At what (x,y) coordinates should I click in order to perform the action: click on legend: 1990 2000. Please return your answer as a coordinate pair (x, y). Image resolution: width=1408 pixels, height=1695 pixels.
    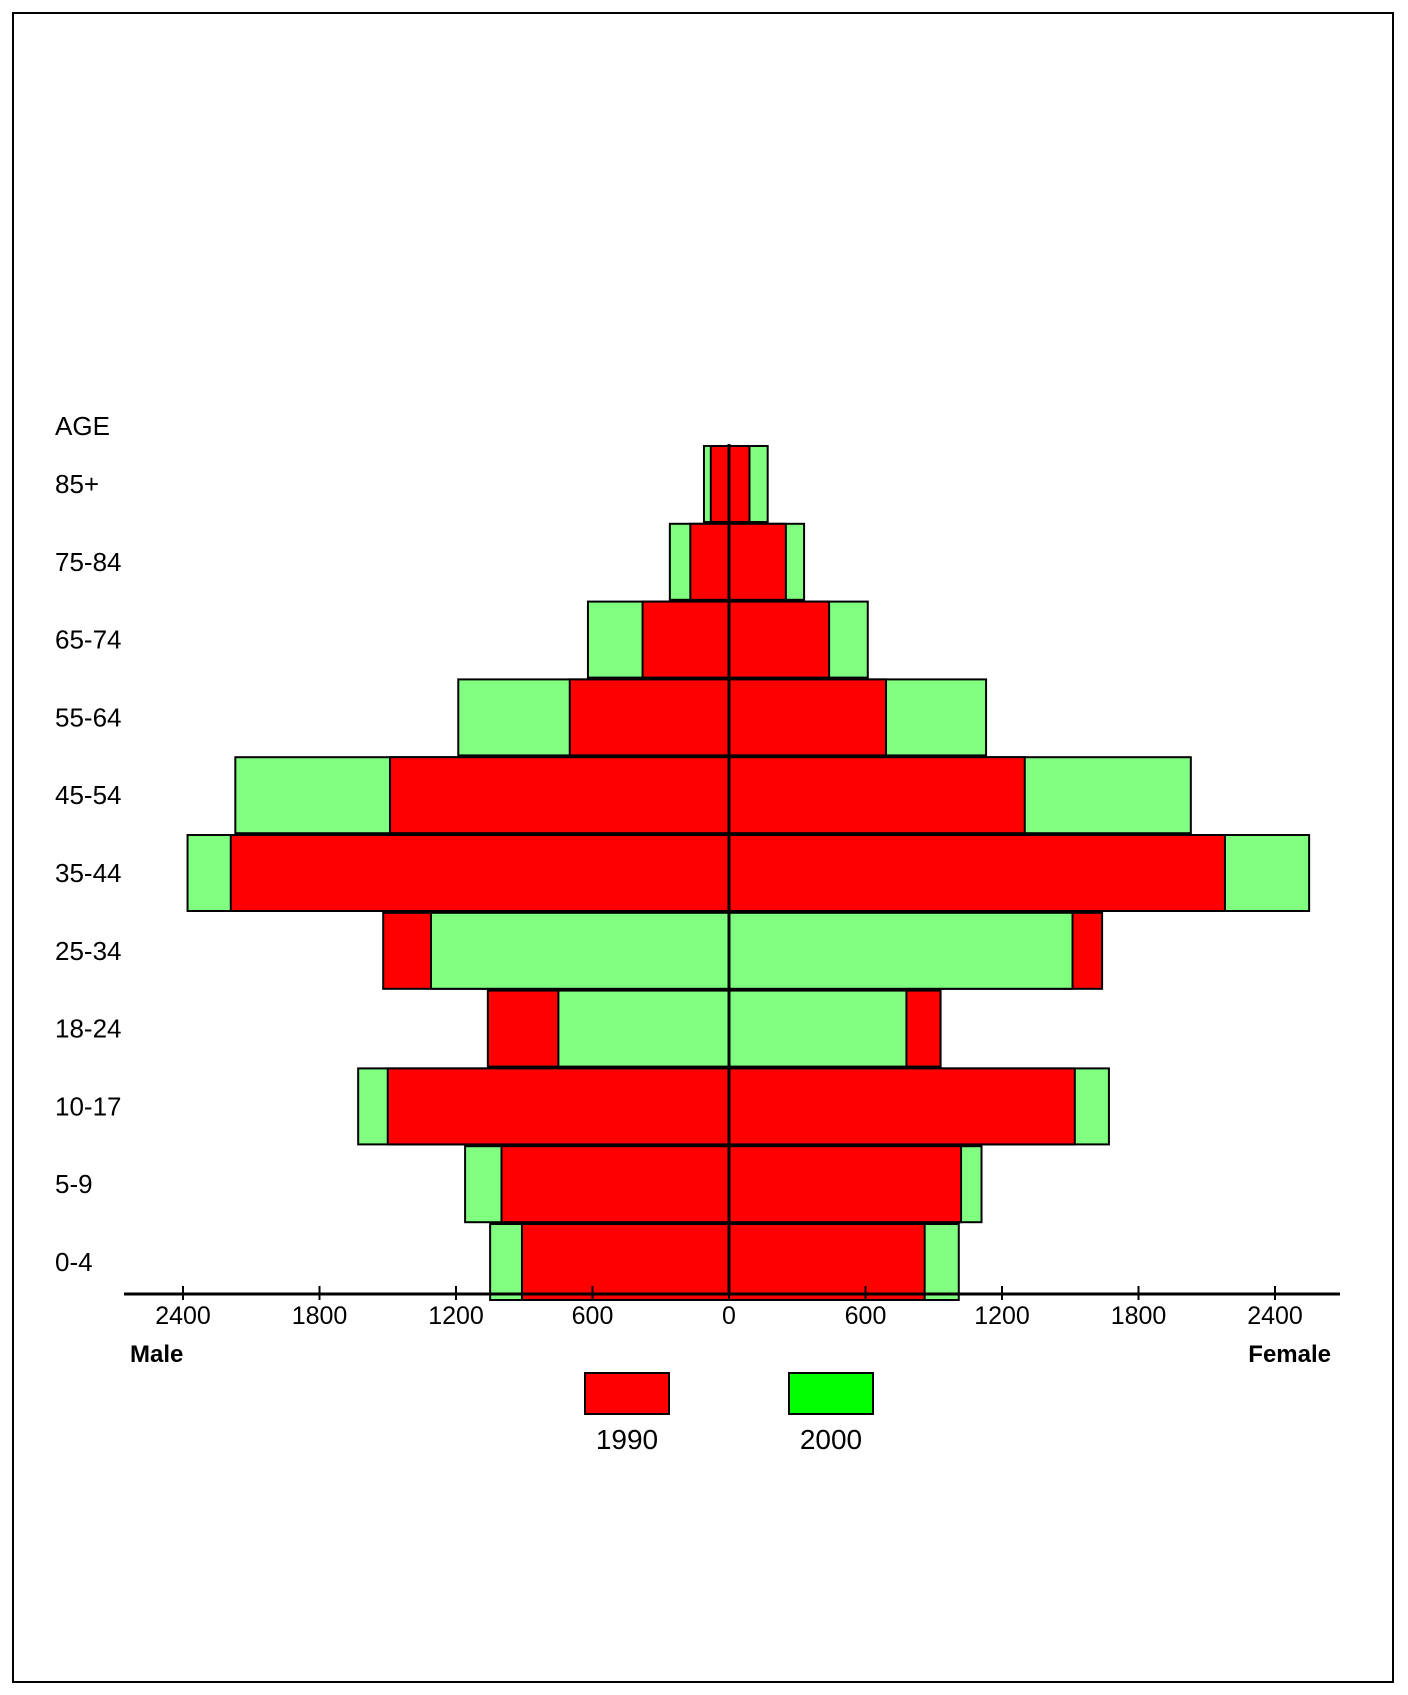
    Looking at the image, I should click on (729, 1413).